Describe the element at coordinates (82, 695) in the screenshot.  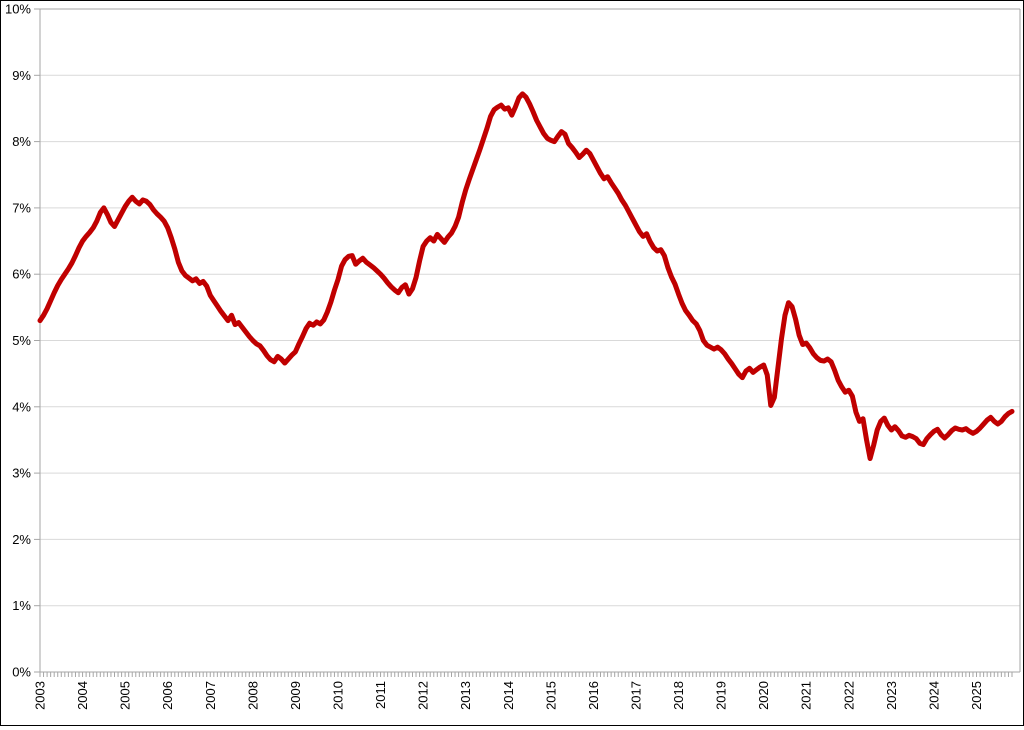
I see `x-axis-year-label: 2004` at that location.